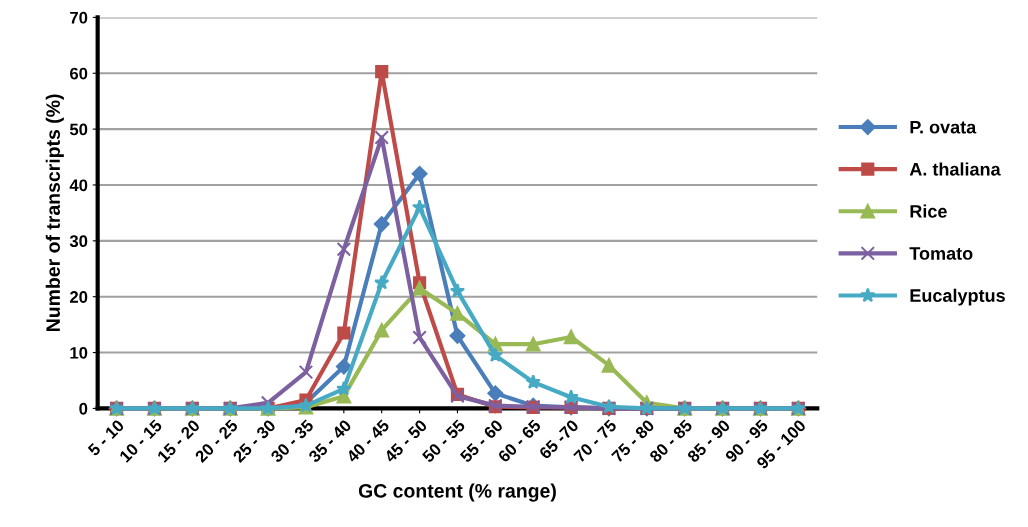 The image size is (1028, 527). What do you see at coordinates (457, 492) in the screenshot?
I see `x-axis-title: GC content (% range)` at bounding box center [457, 492].